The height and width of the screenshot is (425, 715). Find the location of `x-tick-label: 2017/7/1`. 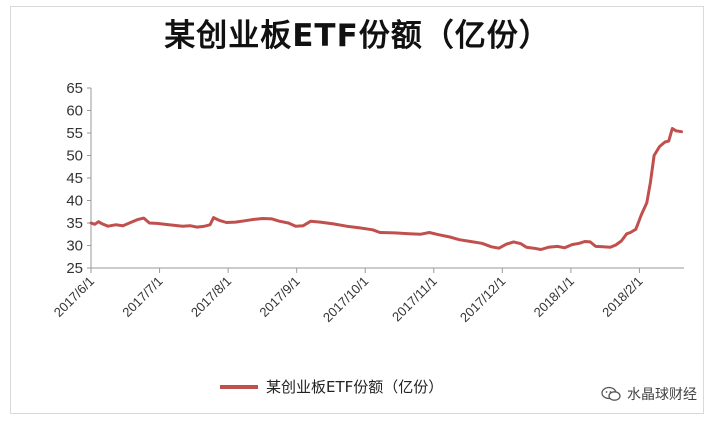

x-tick-label: 2017/7/1 is located at coordinates (142, 297).